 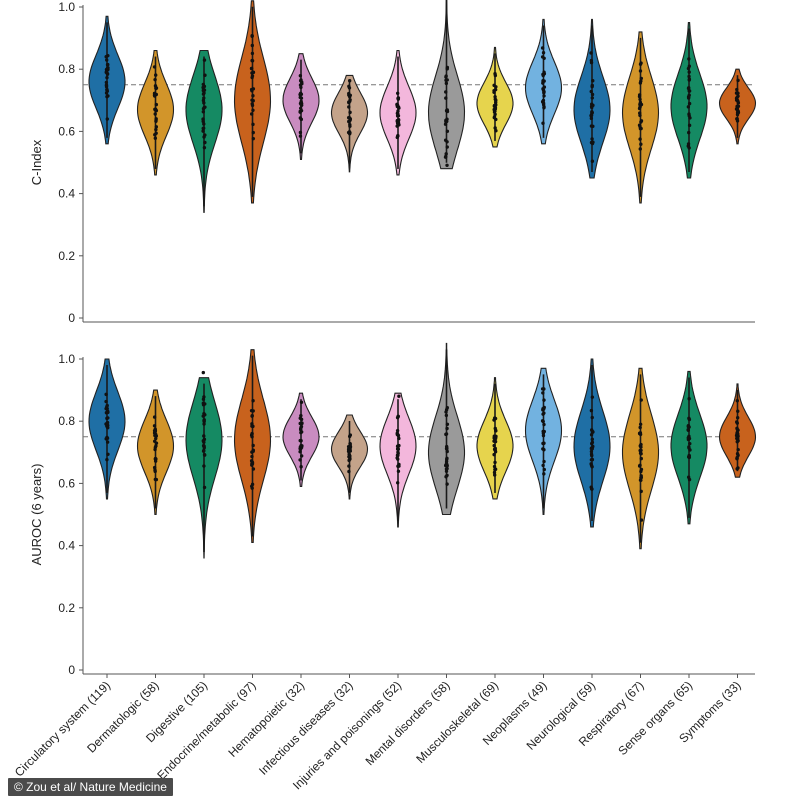 I want to click on x-tick-label: Infectious diseases (32), so click(x=306, y=728).